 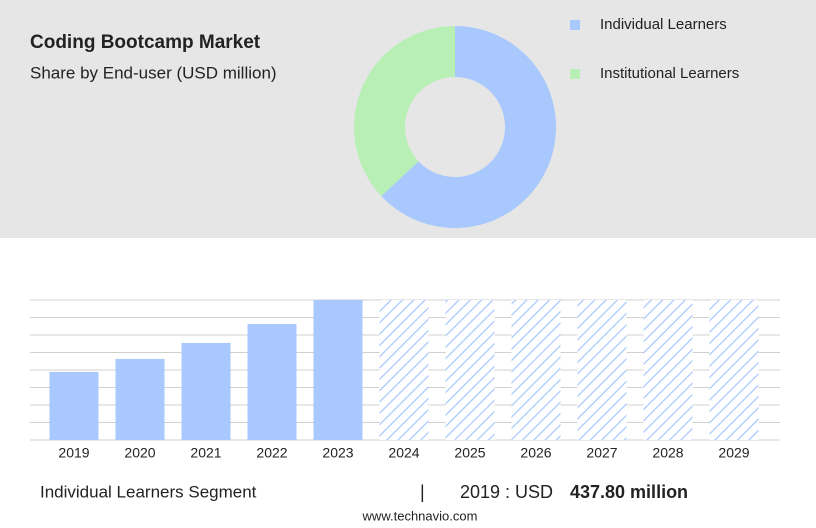 I want to click on x-tick-label: 2024, so click(x=403, y=453).